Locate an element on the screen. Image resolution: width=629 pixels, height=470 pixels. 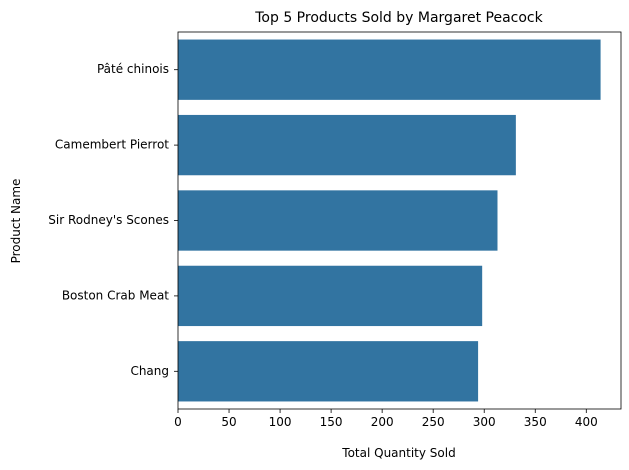
x-tick-label: 100 is located at coordinates (280, 422).